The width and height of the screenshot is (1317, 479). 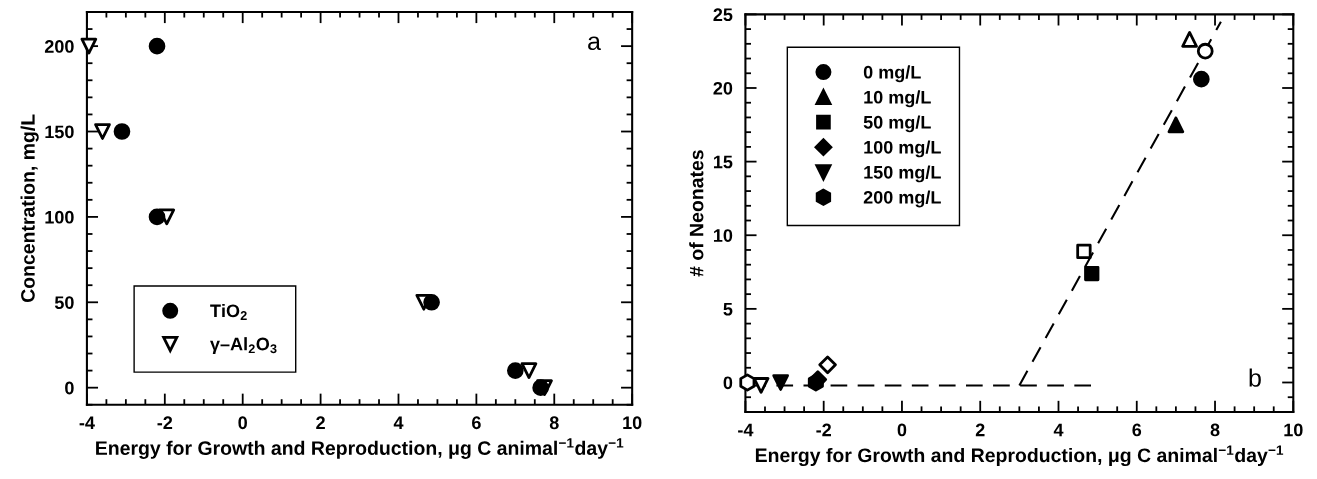 What do you see at coordinates (728, 309) in the screenshot?
I see `y-tick-label: 5` at bounding box center [728, 309].